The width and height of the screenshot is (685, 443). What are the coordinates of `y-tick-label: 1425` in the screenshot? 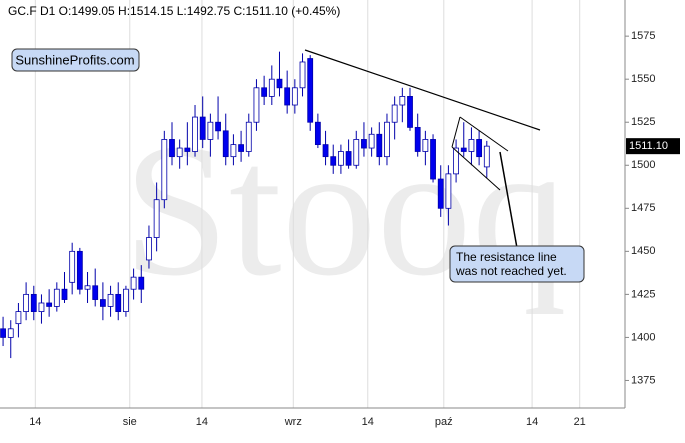 It's located at (643, 294).